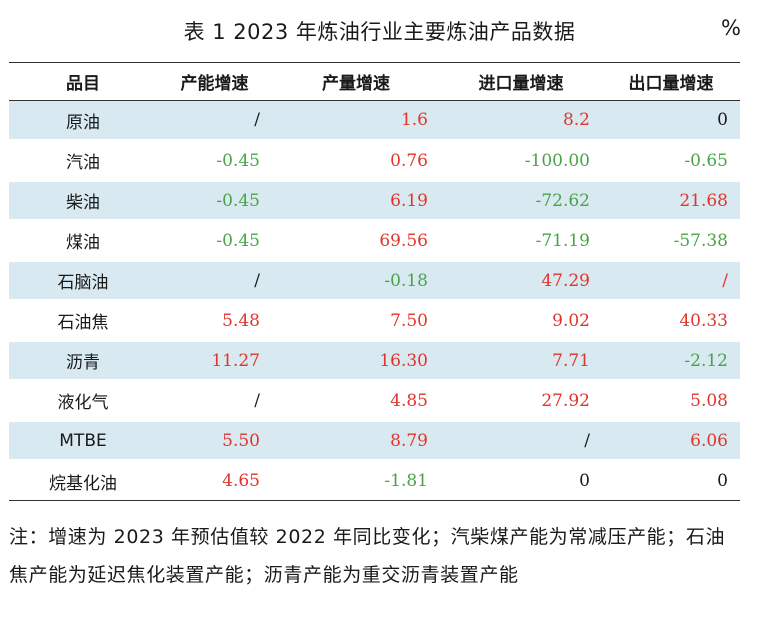 This screenshot has height=642, width=759. What do you see at coordinates (671, 201) in the screenshot?
I see `export-growth-cell: 21.68` at bounding box center [671, 201].